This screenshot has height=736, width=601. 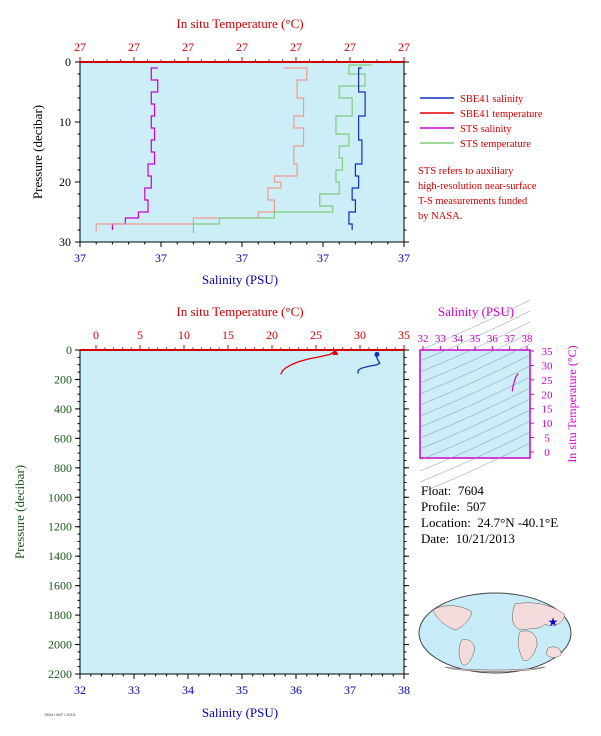 What do you see at coordinates (476, 506) in the screenshot?
I see `profile-value: 507` at bounding box center [476, 506].